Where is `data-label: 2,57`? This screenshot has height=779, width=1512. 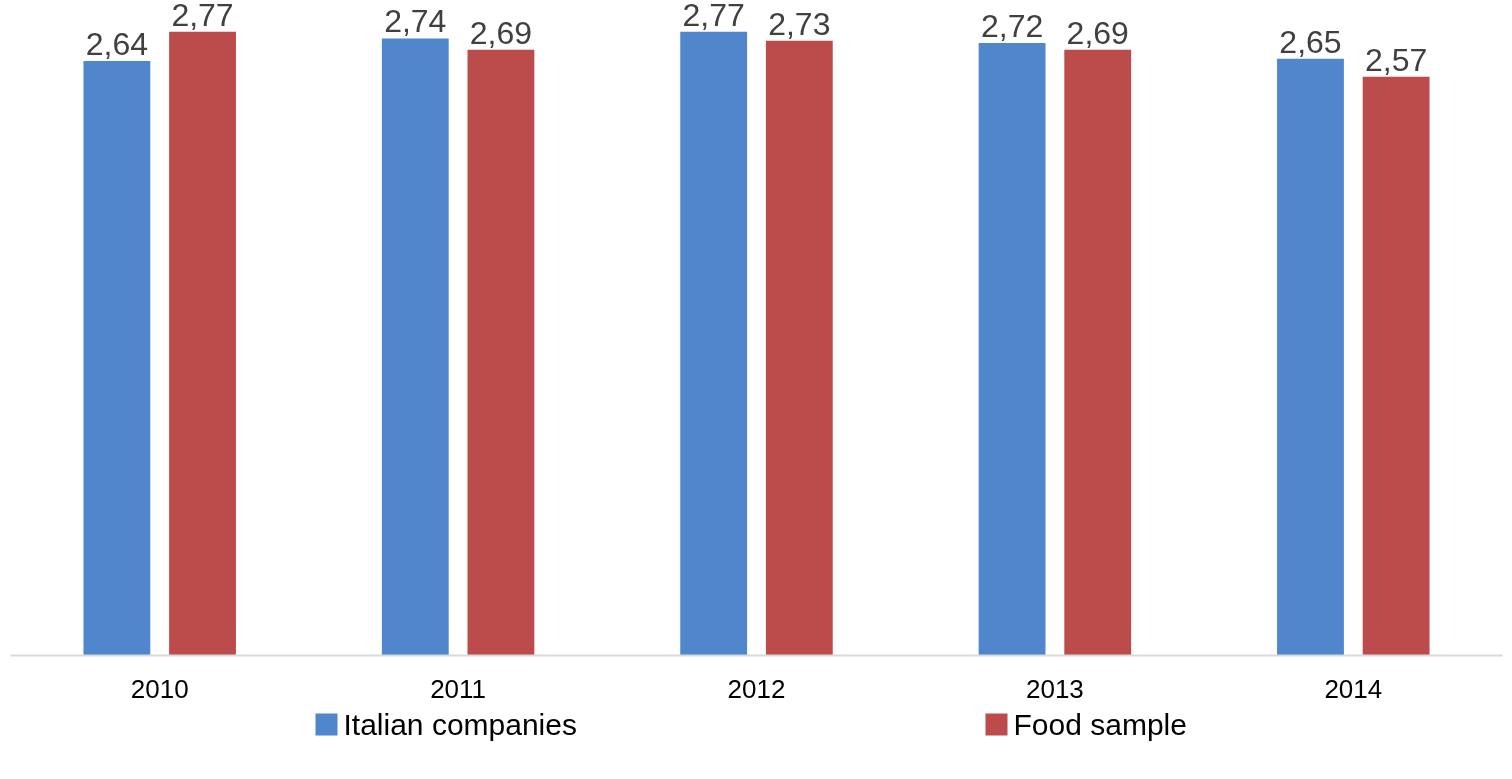 data-label: 2,57 is located at coordinates (1396, 59).